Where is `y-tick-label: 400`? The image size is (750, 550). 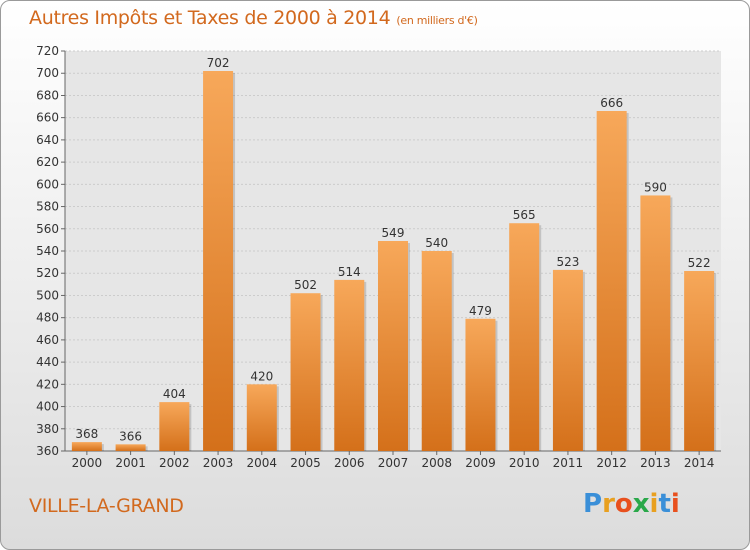
y-tick-label: 400 is located at coordinates (47, 407).